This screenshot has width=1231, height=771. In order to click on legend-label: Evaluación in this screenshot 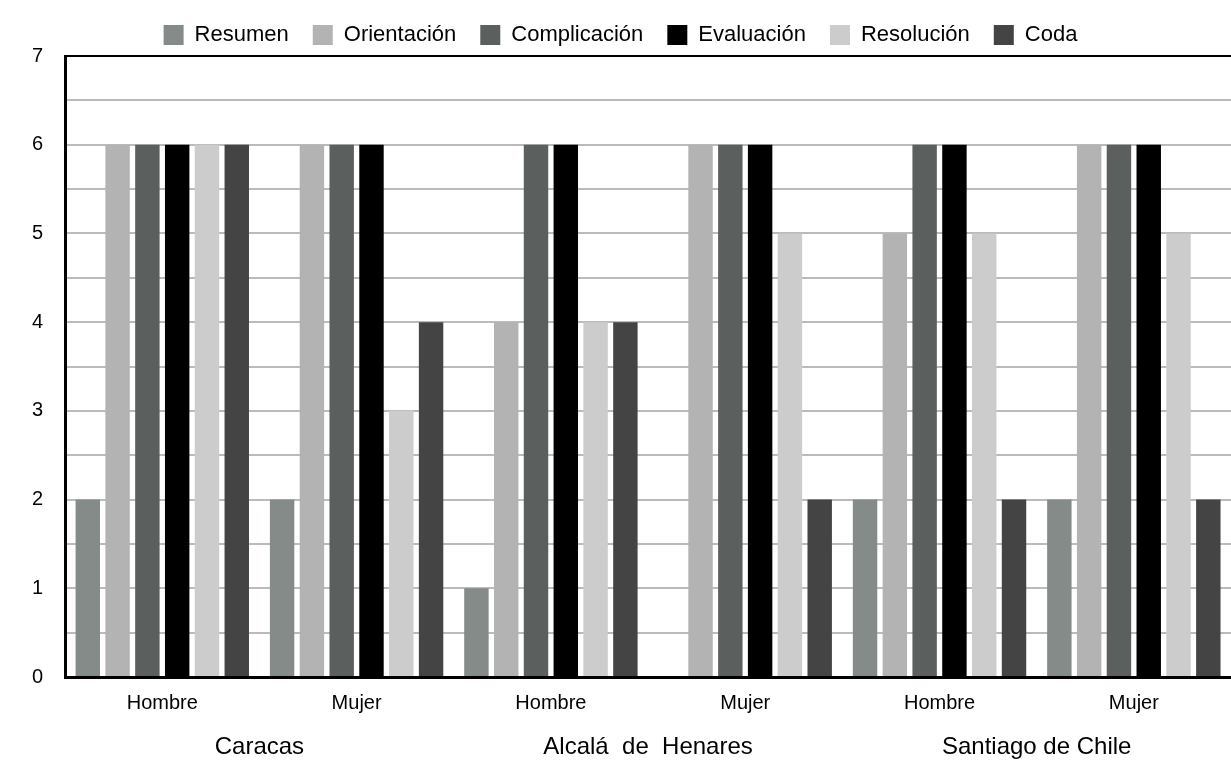, I will do `click(752, 34)`.